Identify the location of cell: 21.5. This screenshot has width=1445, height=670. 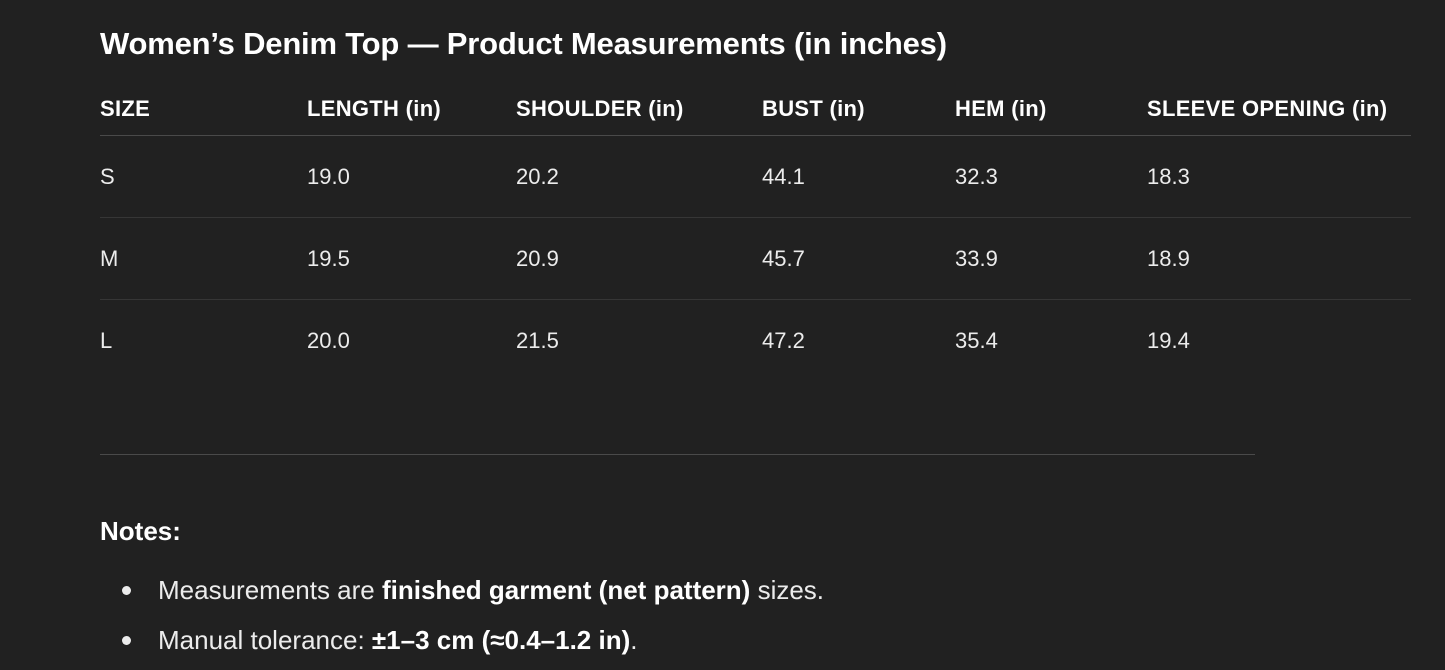
(537, 340).